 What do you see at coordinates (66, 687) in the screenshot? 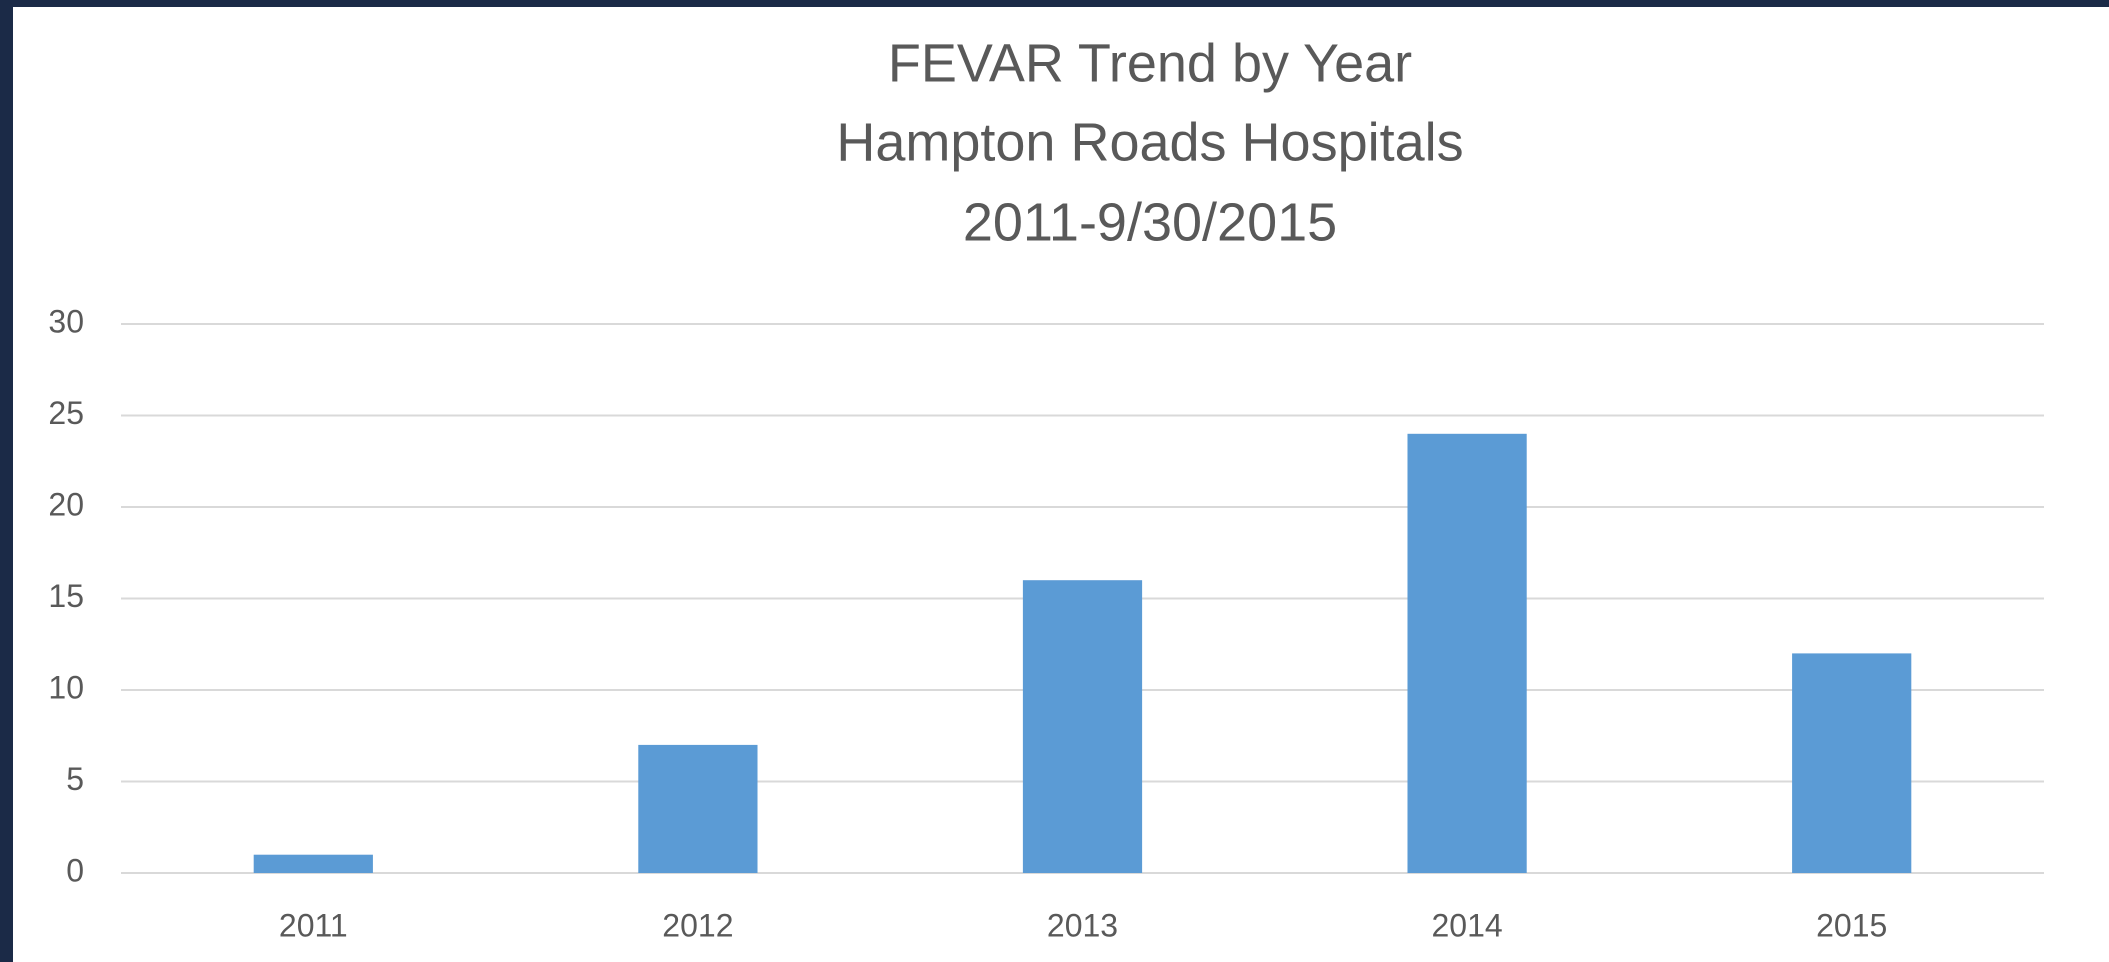
I see `y-tick-label: 10` at bounding box center [66, 687].